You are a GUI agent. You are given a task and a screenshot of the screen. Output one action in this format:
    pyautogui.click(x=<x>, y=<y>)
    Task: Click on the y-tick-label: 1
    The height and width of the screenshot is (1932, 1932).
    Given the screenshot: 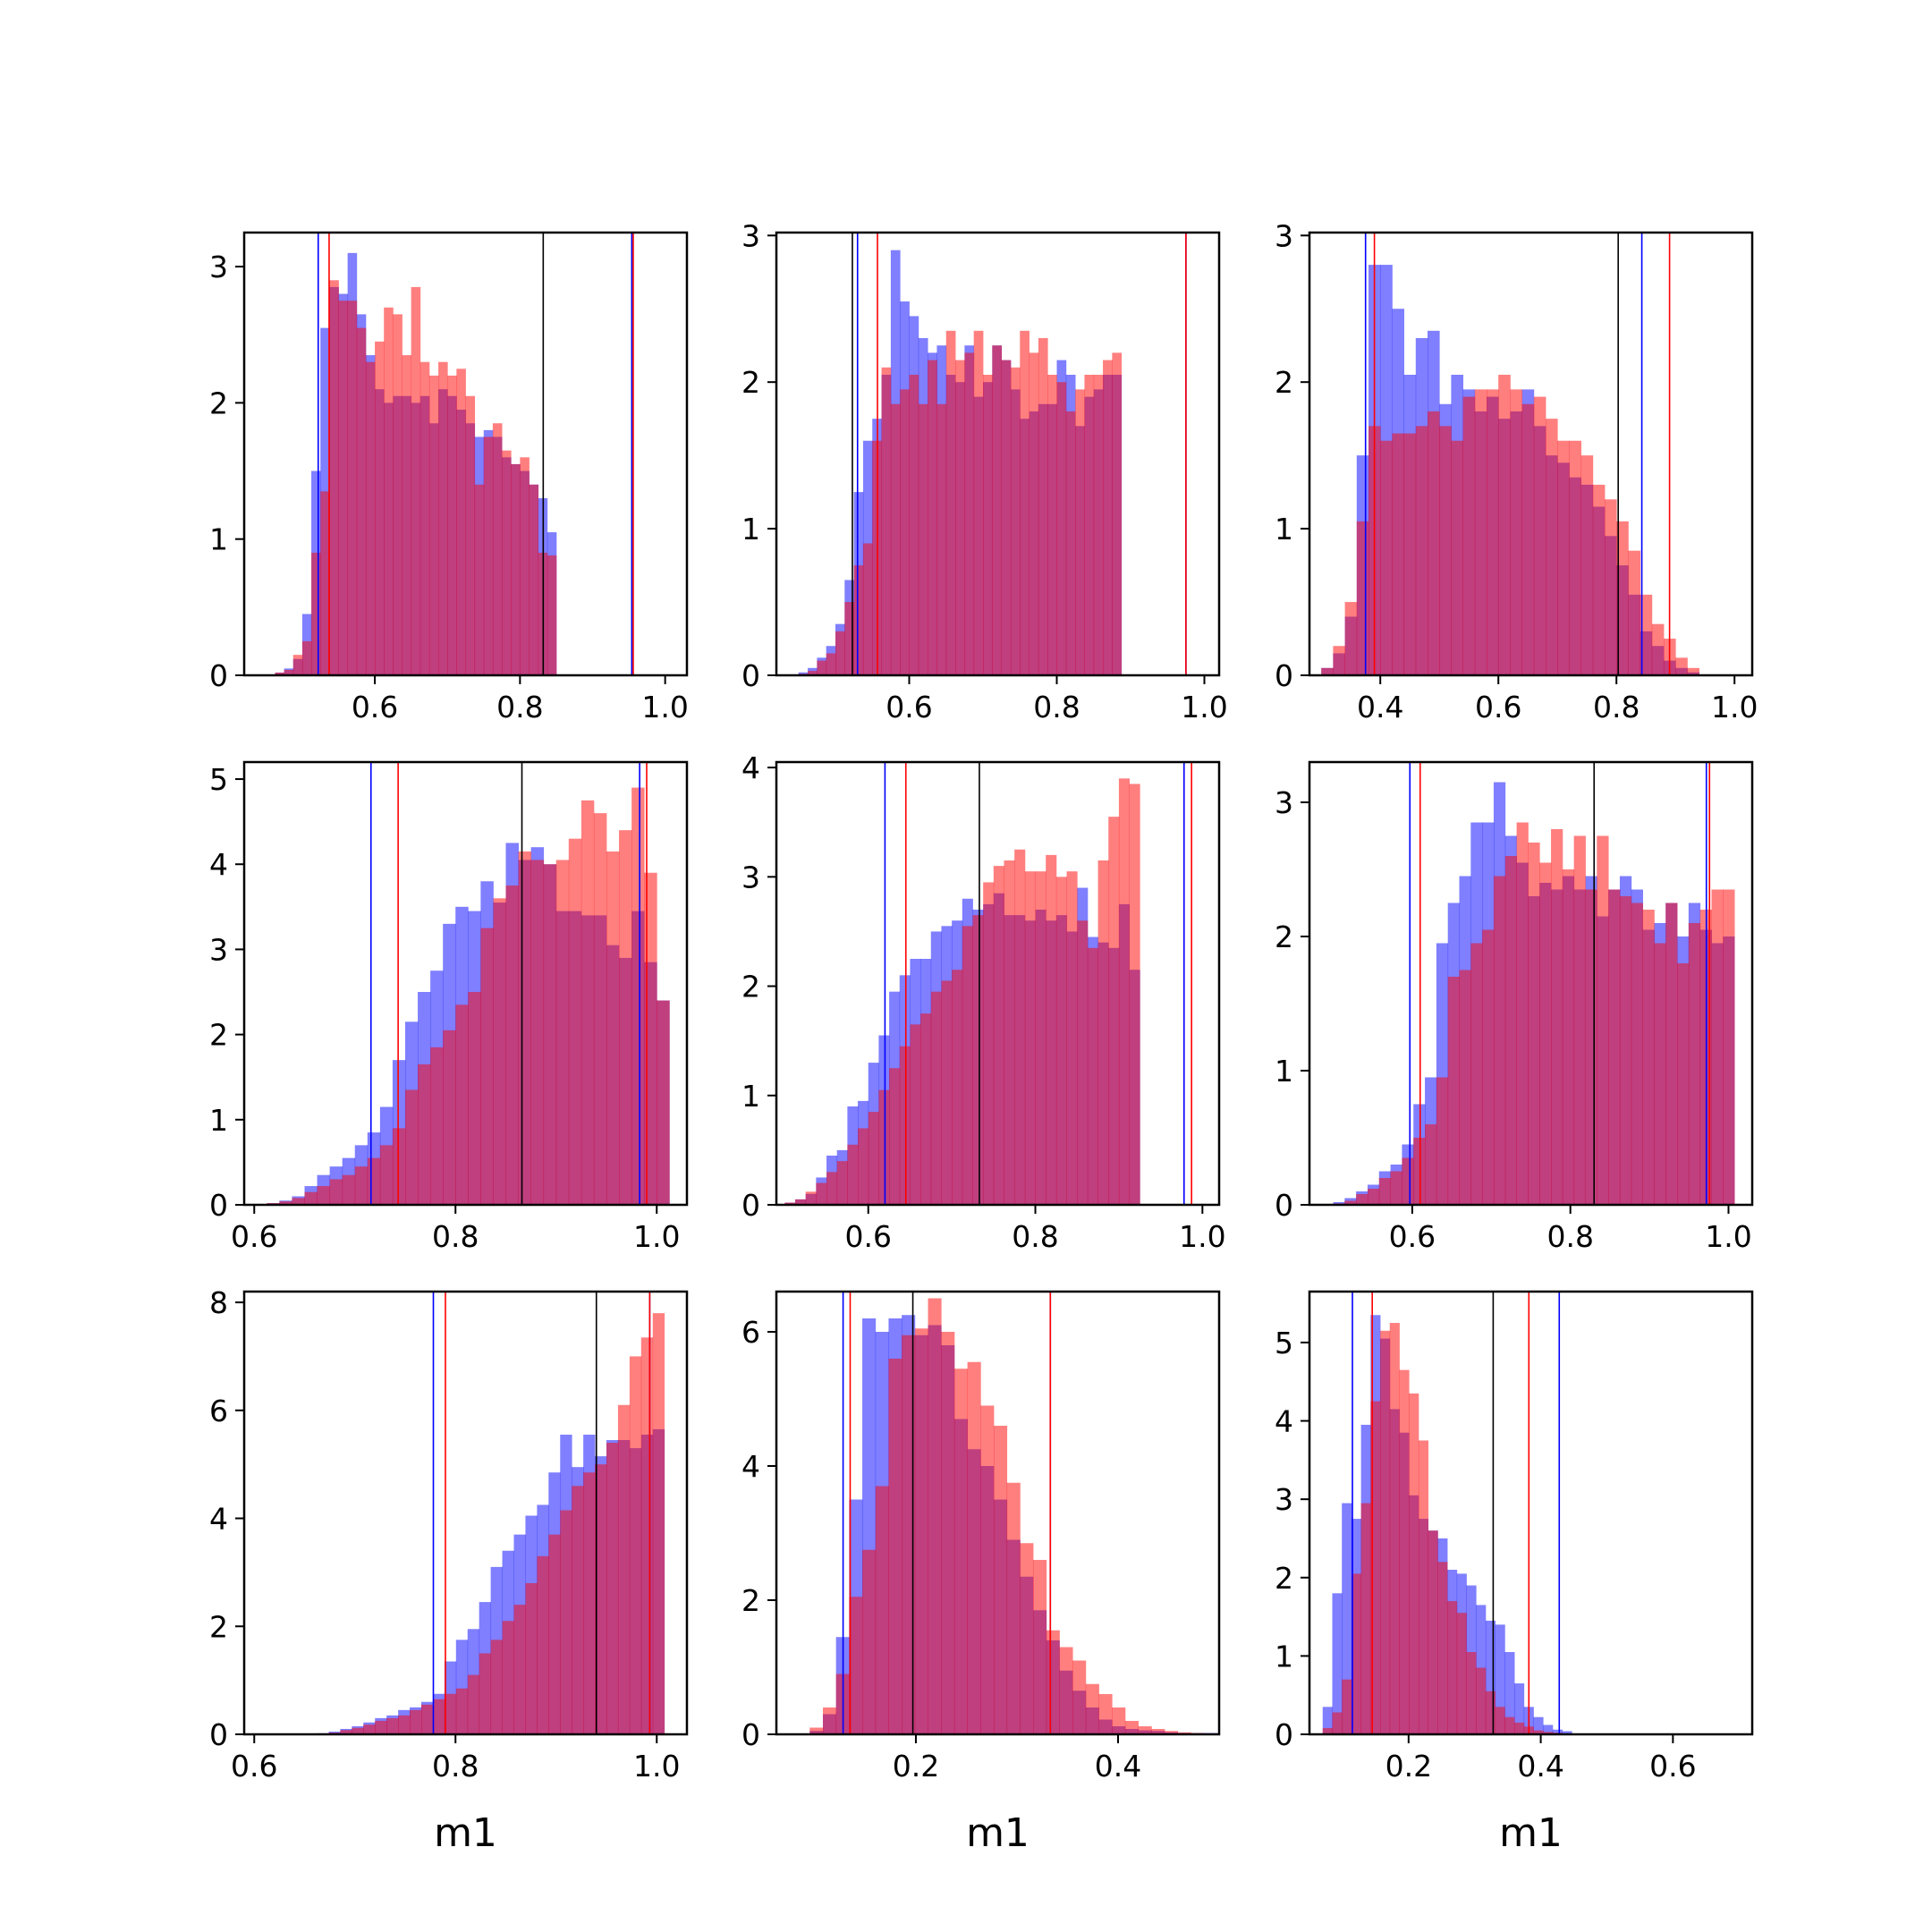 What is the action you would take?
    pyautogui.click(x=1284, y=1071)
    